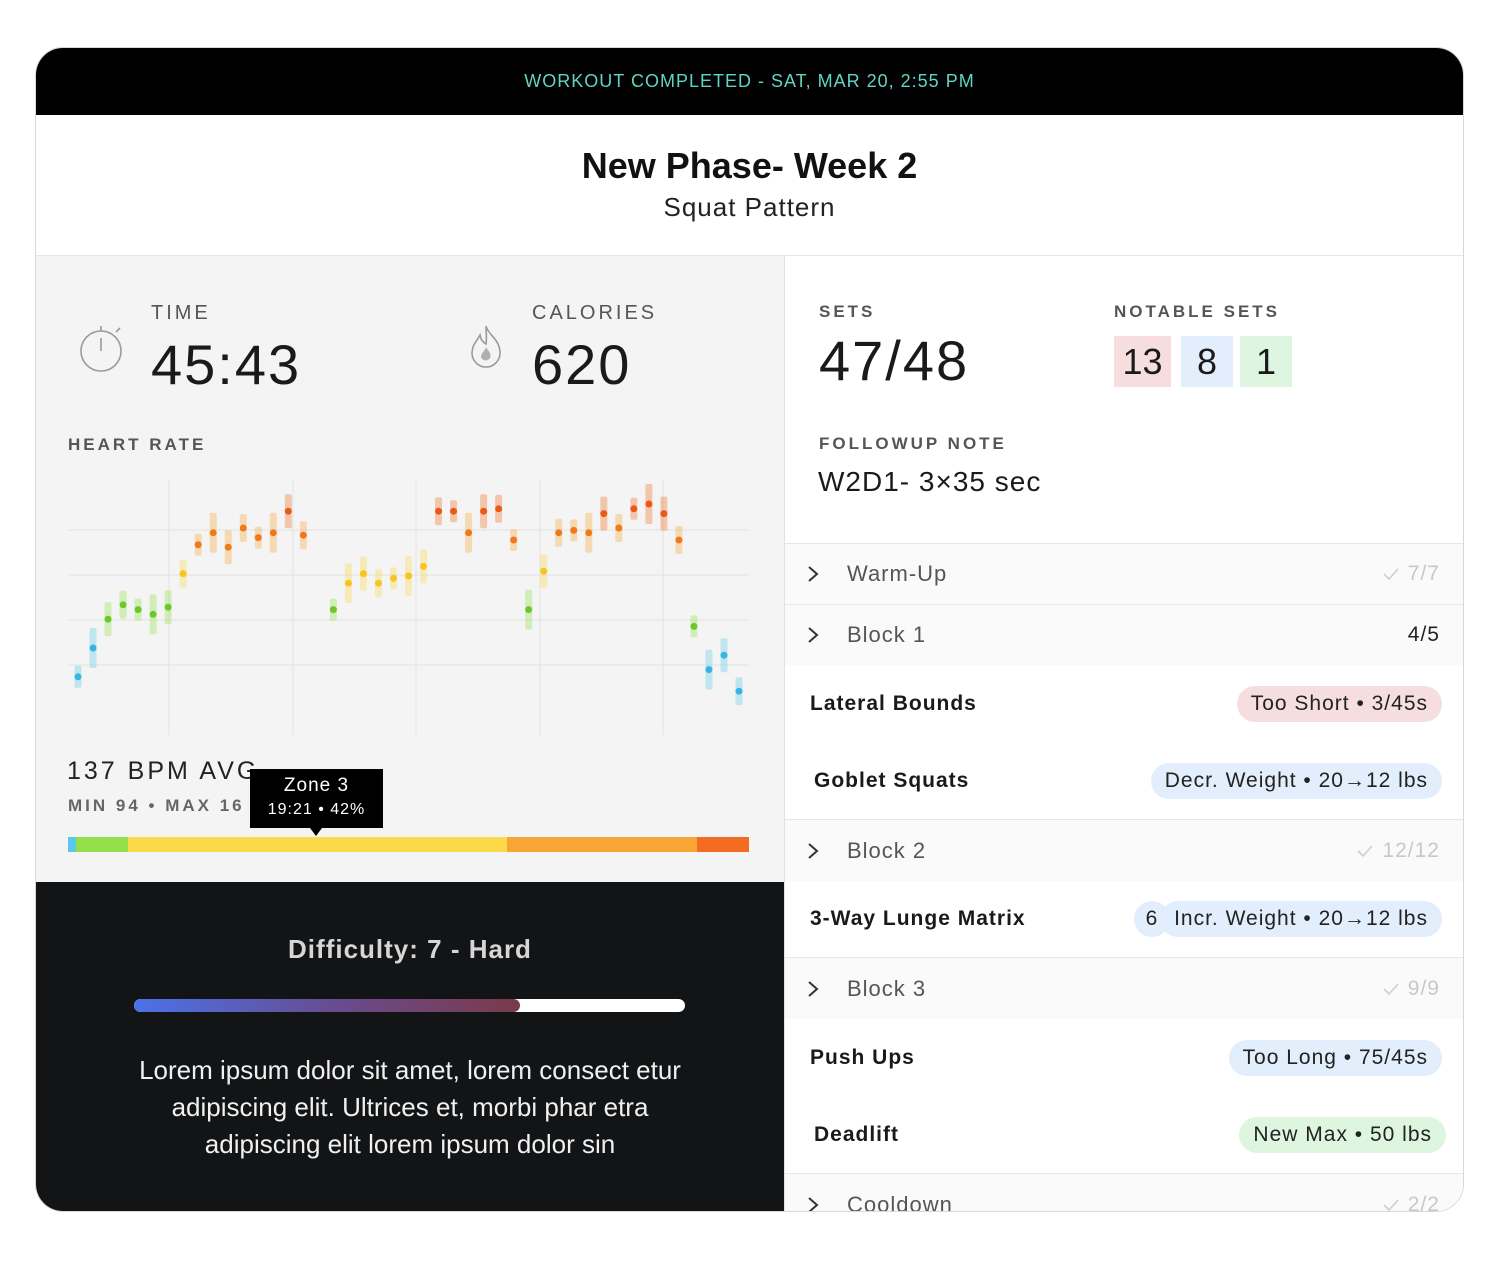 This screenshot has width=1501, height=1274. What do you see at coordinates (316, 832) in the screenshot?
I see `tooltip-pointer` at bounding box center [316, 832].